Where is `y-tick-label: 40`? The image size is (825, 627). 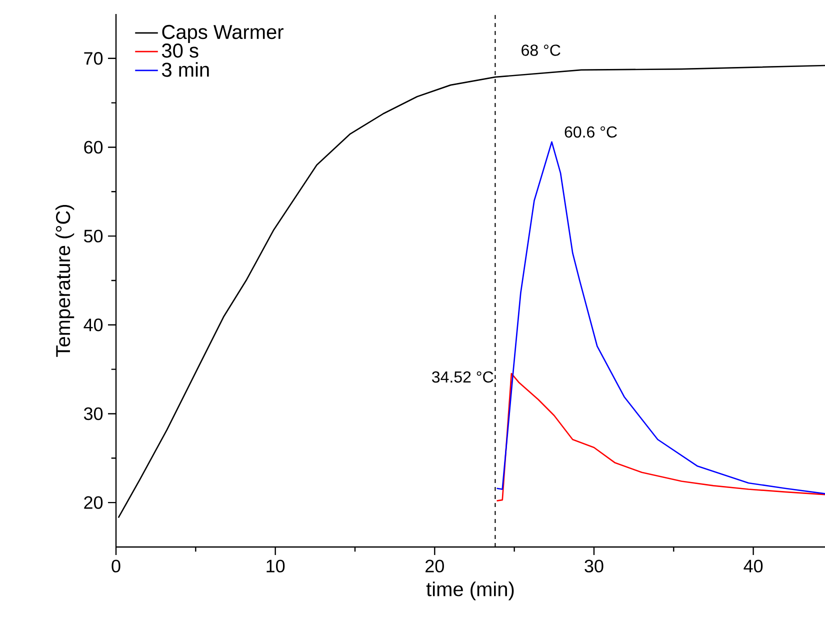
y-tick-label: 40 is located at coordinates (93, 325).